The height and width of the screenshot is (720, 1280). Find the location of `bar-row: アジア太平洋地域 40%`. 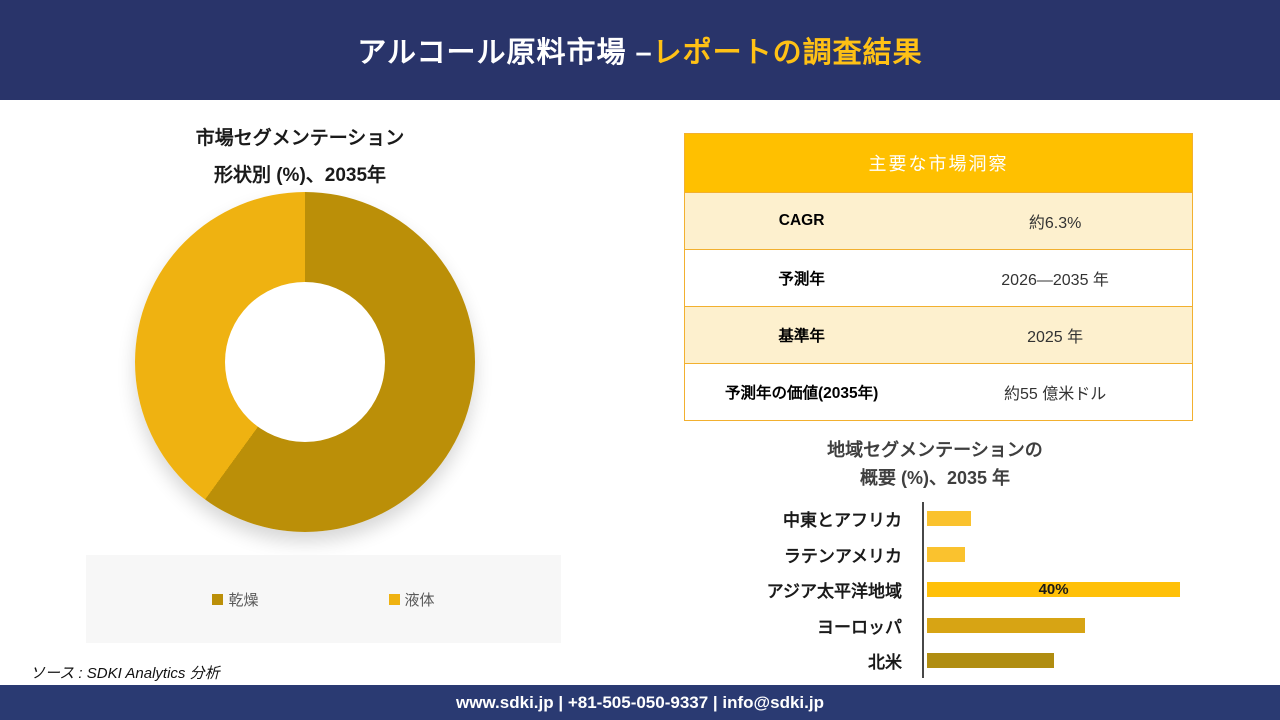

bar-row: アジア太平洋地域 40% is located at coordinates (950, 590).